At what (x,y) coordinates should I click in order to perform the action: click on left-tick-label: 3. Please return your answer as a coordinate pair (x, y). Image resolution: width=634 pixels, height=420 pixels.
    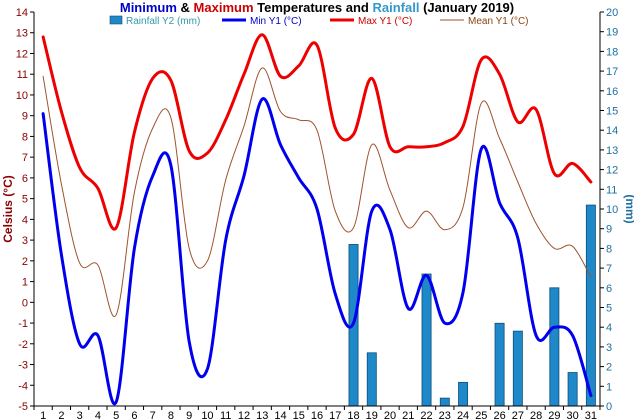
    Looking at the image, I should click on (25, 241).